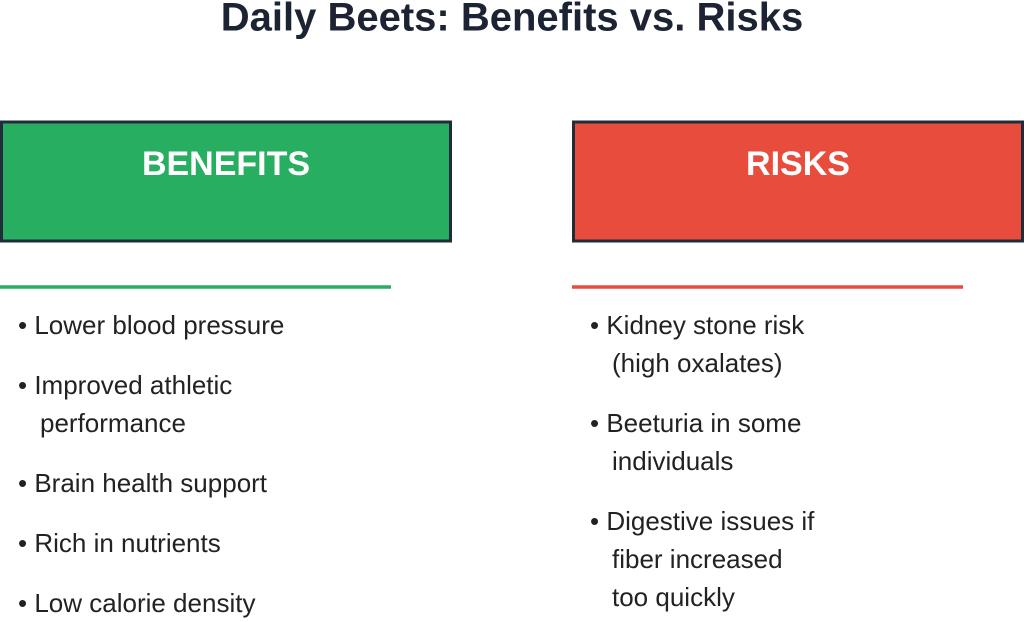  Describe the element at coordinates (697, 363) in the screenshot. I see `list-item: (high oxalates)` at that location.